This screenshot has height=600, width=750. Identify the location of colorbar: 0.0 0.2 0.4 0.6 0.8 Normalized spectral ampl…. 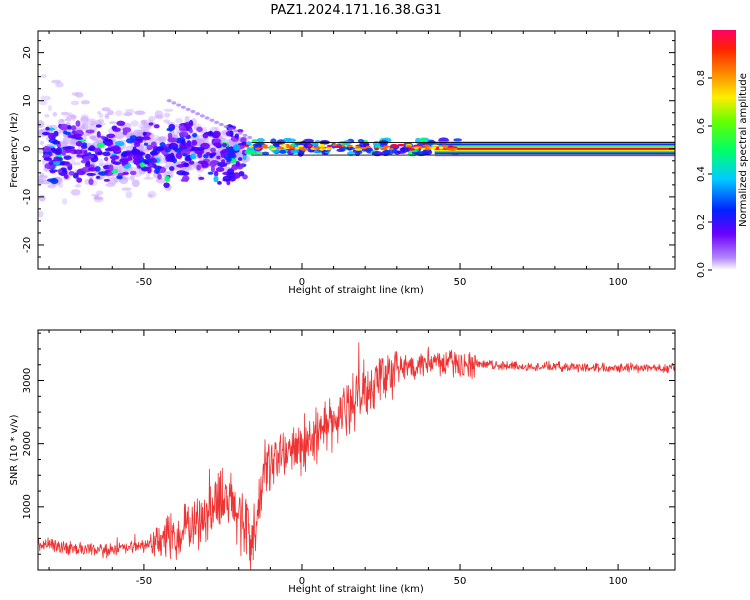
(722, 154).